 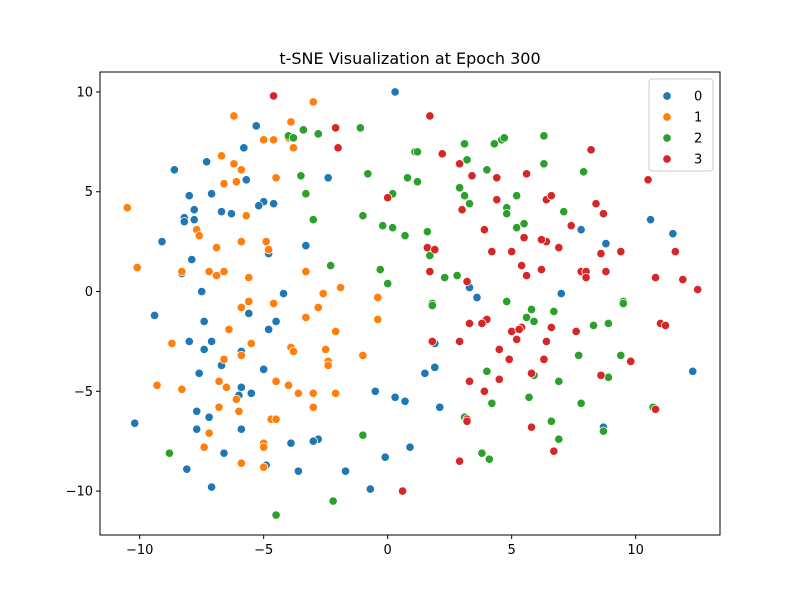 What do you see at coordinates (388, 550) in the screenshot?
I see `x-tick-label: 0` at bounding box center [388, 550].